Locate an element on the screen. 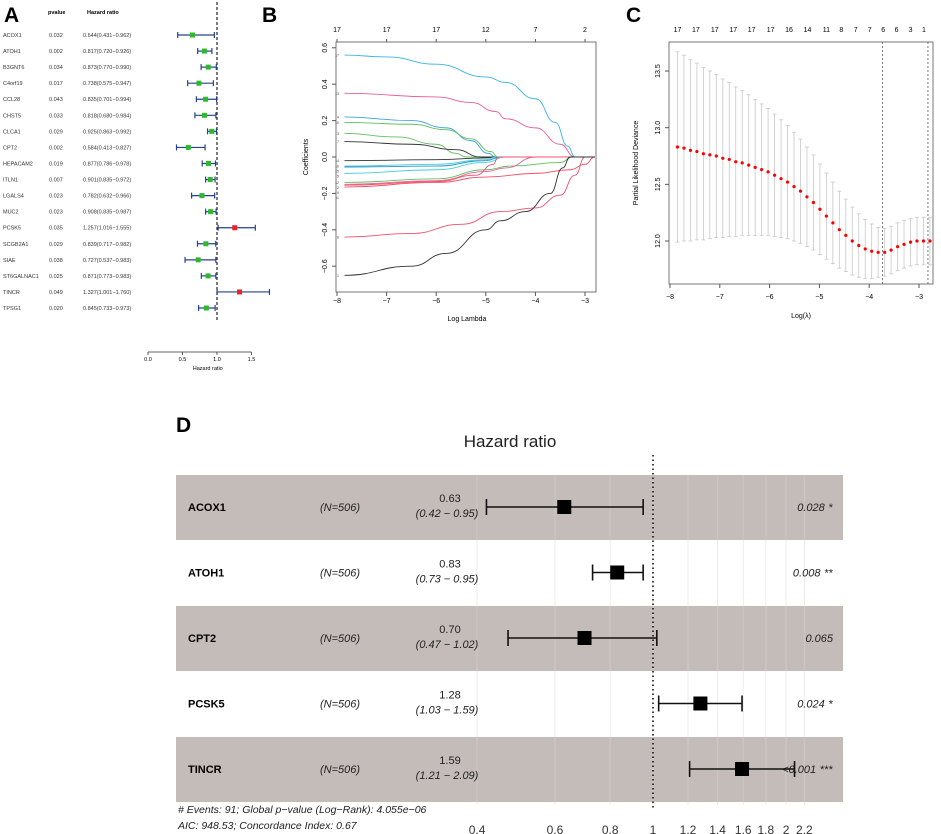 This screenshot has height=834, width=941. gene-label: SIAE is located at coordinates (9, 261).